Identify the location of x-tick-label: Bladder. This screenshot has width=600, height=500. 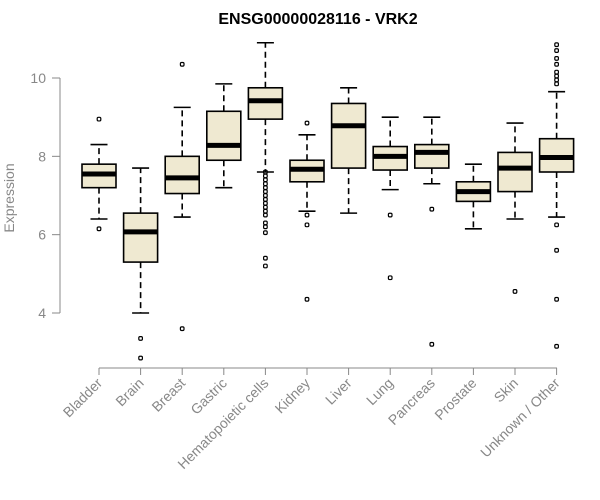
(83, 398).